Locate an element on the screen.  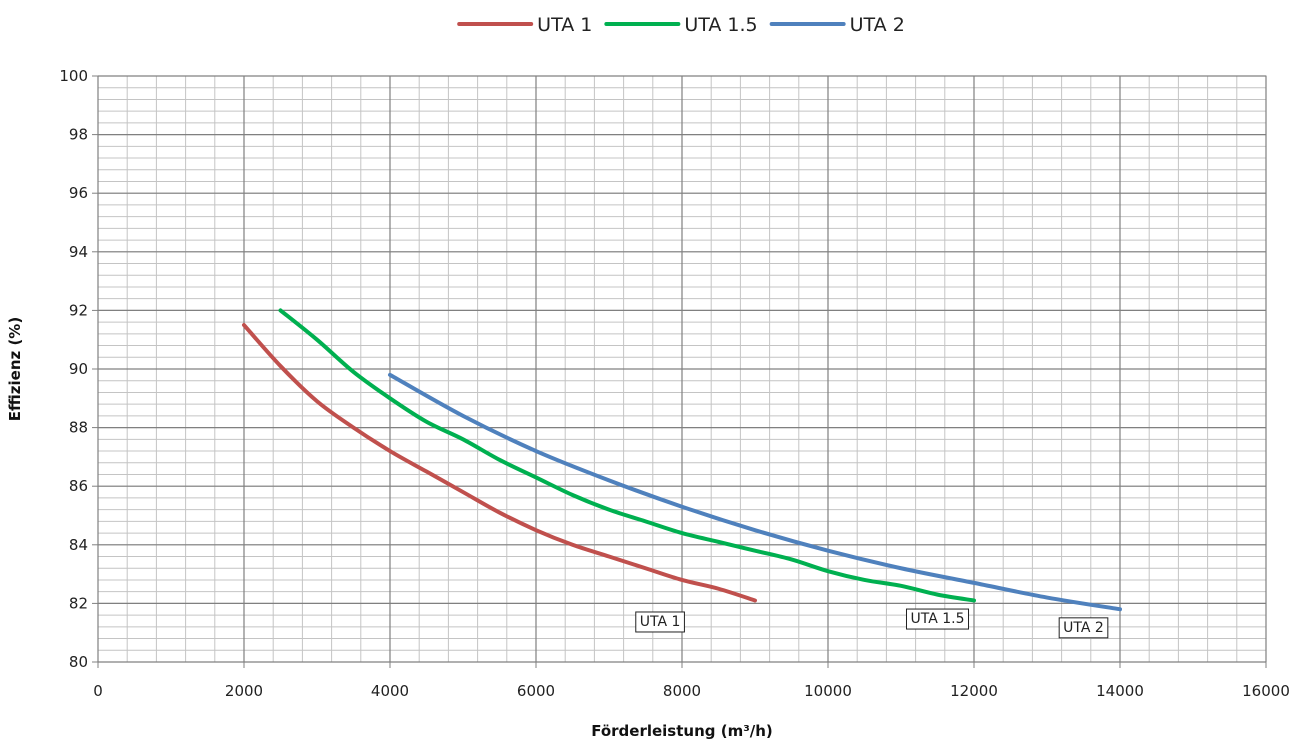
y-axis-ticks: 80 82 84 86 88 90 92 94 96 98 100 is located at coordinates (78, 369).